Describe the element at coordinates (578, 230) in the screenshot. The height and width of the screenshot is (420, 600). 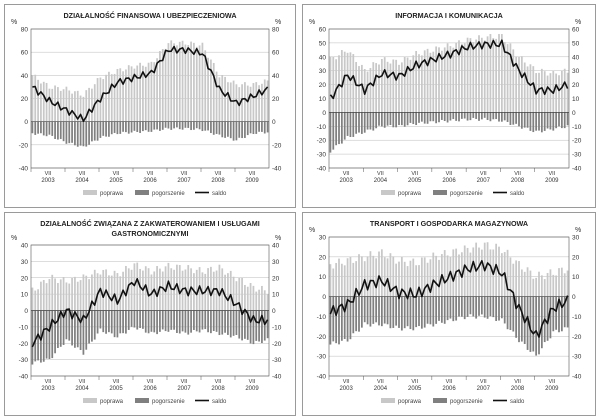
I see `y-unit-right: %` at that location.